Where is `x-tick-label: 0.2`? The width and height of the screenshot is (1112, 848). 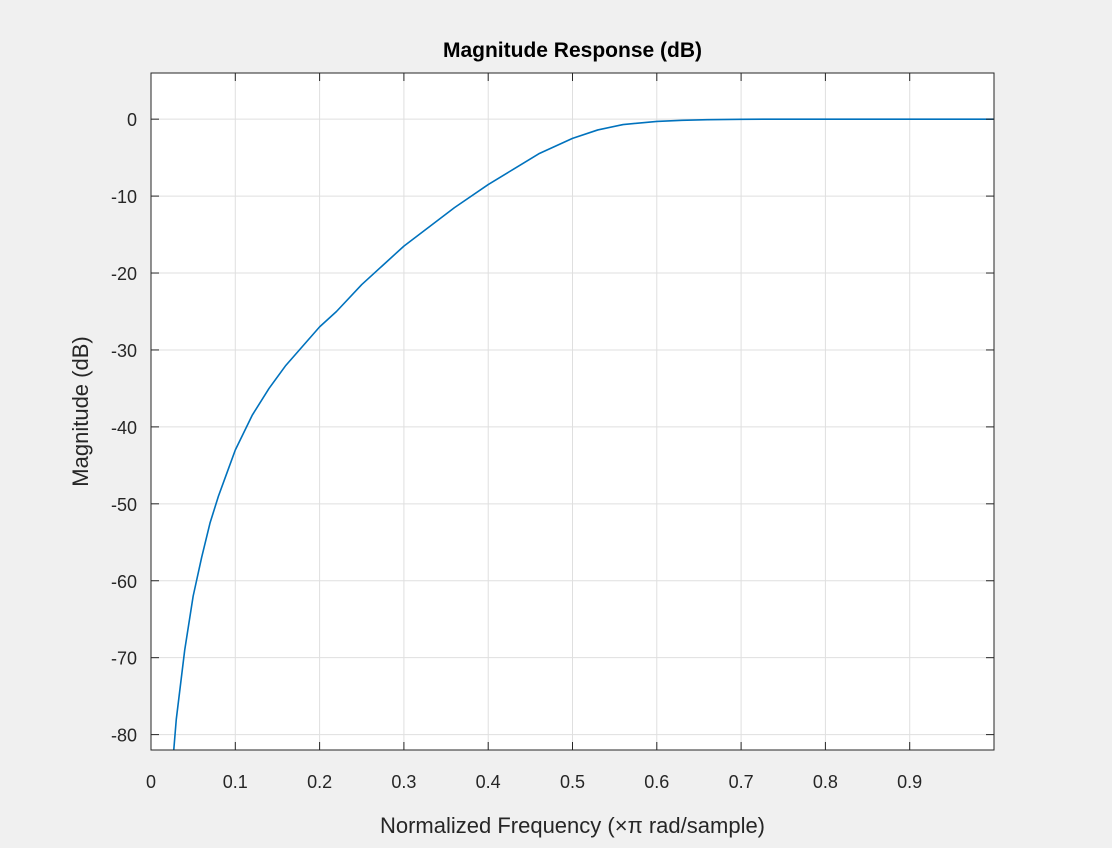
x-tick-label: 0.2 is located at coordinates (319, 782).